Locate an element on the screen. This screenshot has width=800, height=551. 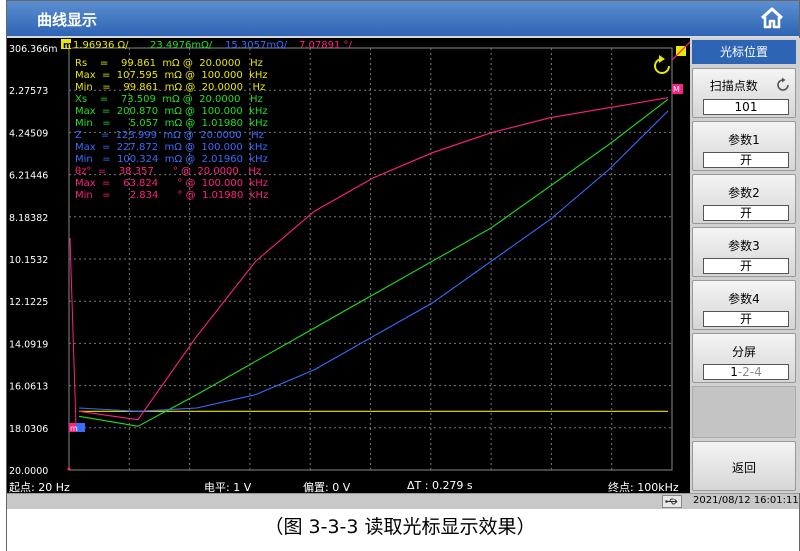
back-label: 返回 is located at coordinates (744, 467).